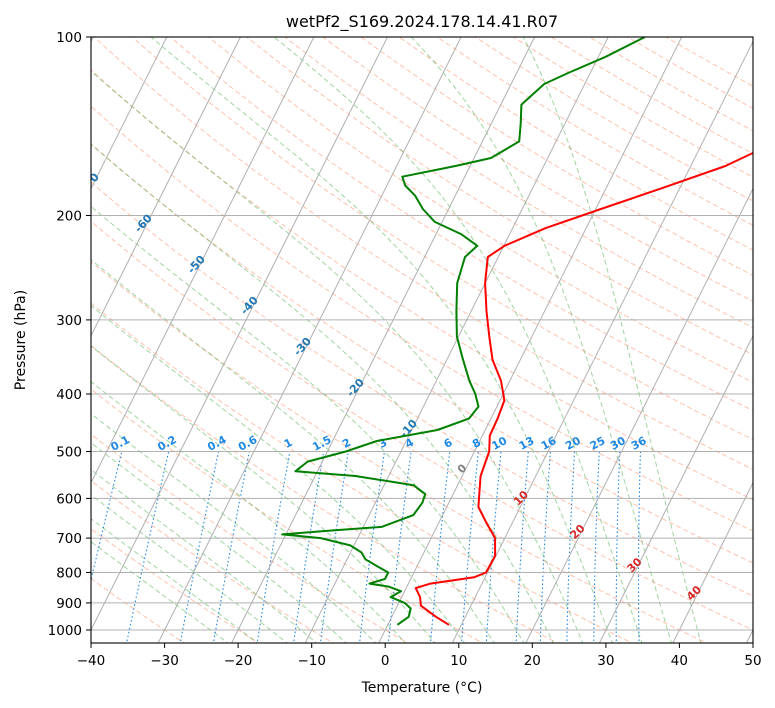 The width and height of the screenshot is (775, 708). What do you see at coordinates (422, 688) in the screenshot?
I see `x-axis-label: Temperature (°C)` at bounding box center [422, 688].